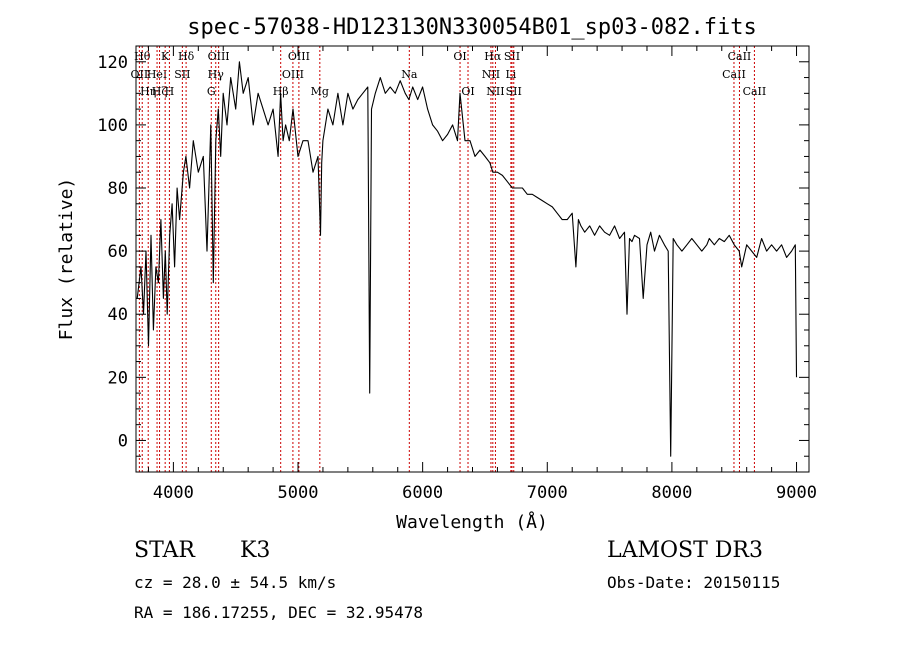 This screenshot has height=649, width=900. Describe the element at coordinates (140, 74) in the screenshot. I see `line-marker-label-2: OII` at that location.